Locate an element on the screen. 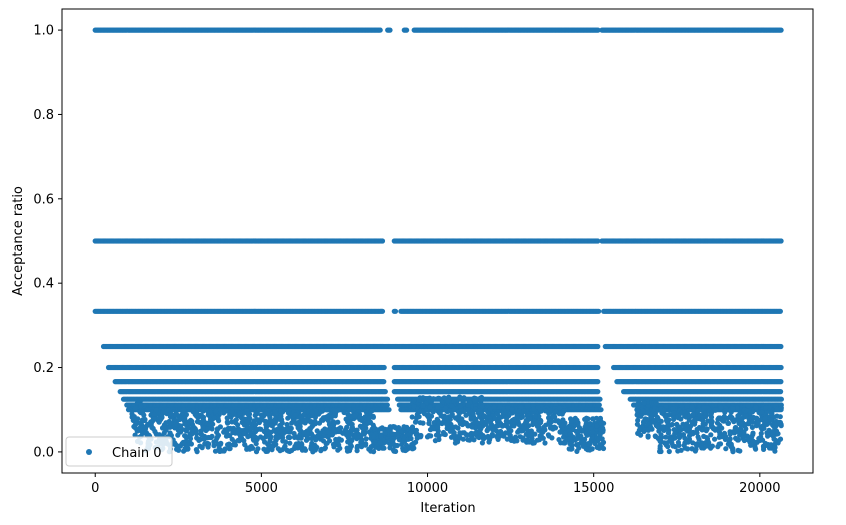 Image resolution: width=846 pixels, height=525 pixels. y-tick-label: 1.0 is located at coordinates (43, 31).